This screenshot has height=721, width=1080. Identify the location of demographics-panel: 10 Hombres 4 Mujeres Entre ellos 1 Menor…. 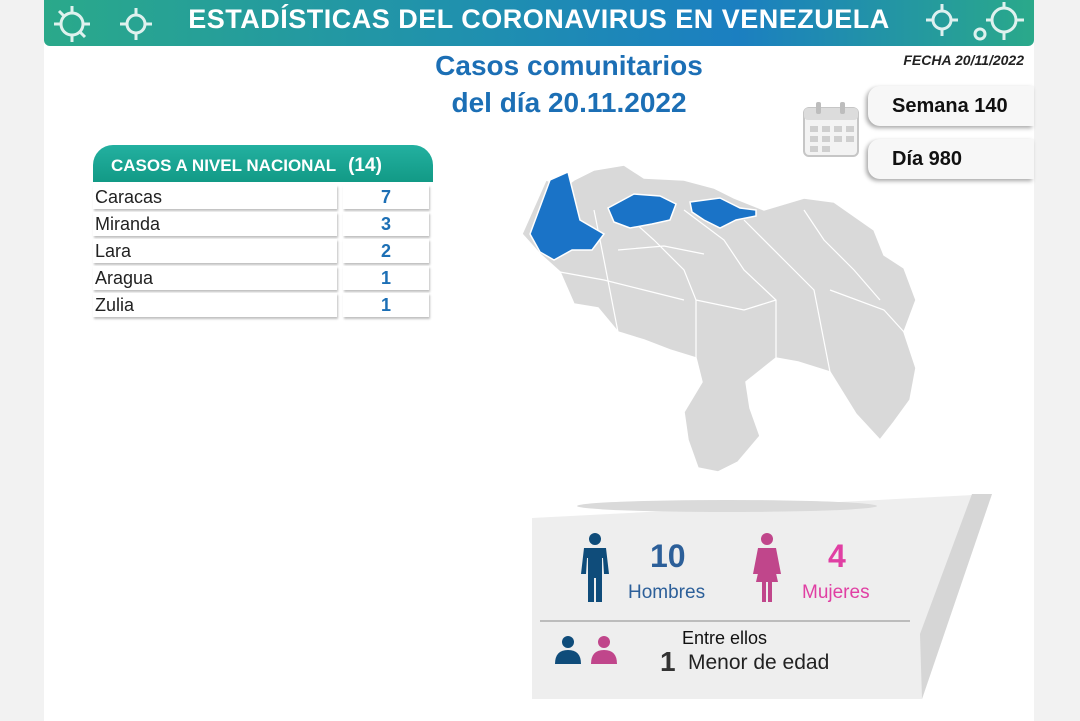
(762, 596).